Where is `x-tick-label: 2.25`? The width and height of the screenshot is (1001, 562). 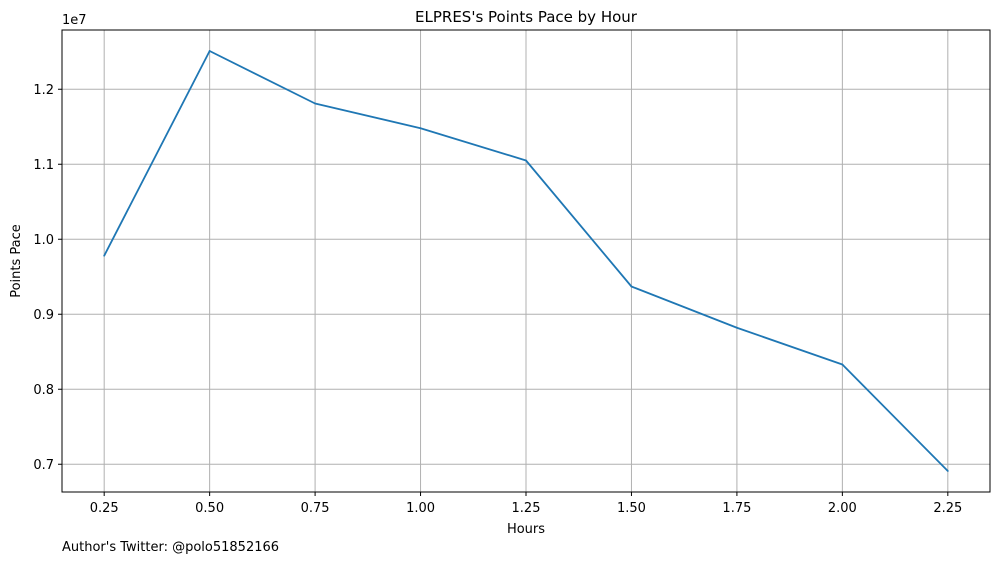 x-tick-label: 2.25 is located at coordinates (947, 508).